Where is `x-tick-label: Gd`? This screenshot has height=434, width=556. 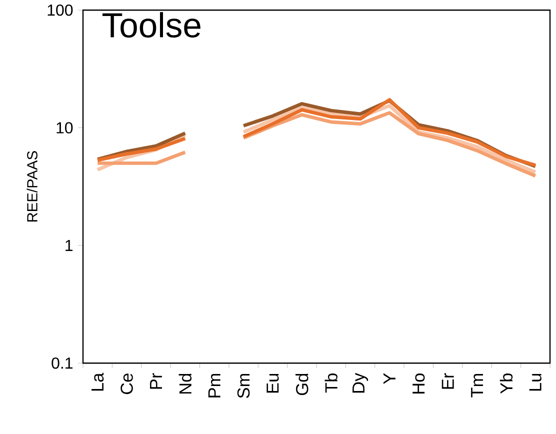
x-tick-label: Gd is located at coordinates (302, 384).